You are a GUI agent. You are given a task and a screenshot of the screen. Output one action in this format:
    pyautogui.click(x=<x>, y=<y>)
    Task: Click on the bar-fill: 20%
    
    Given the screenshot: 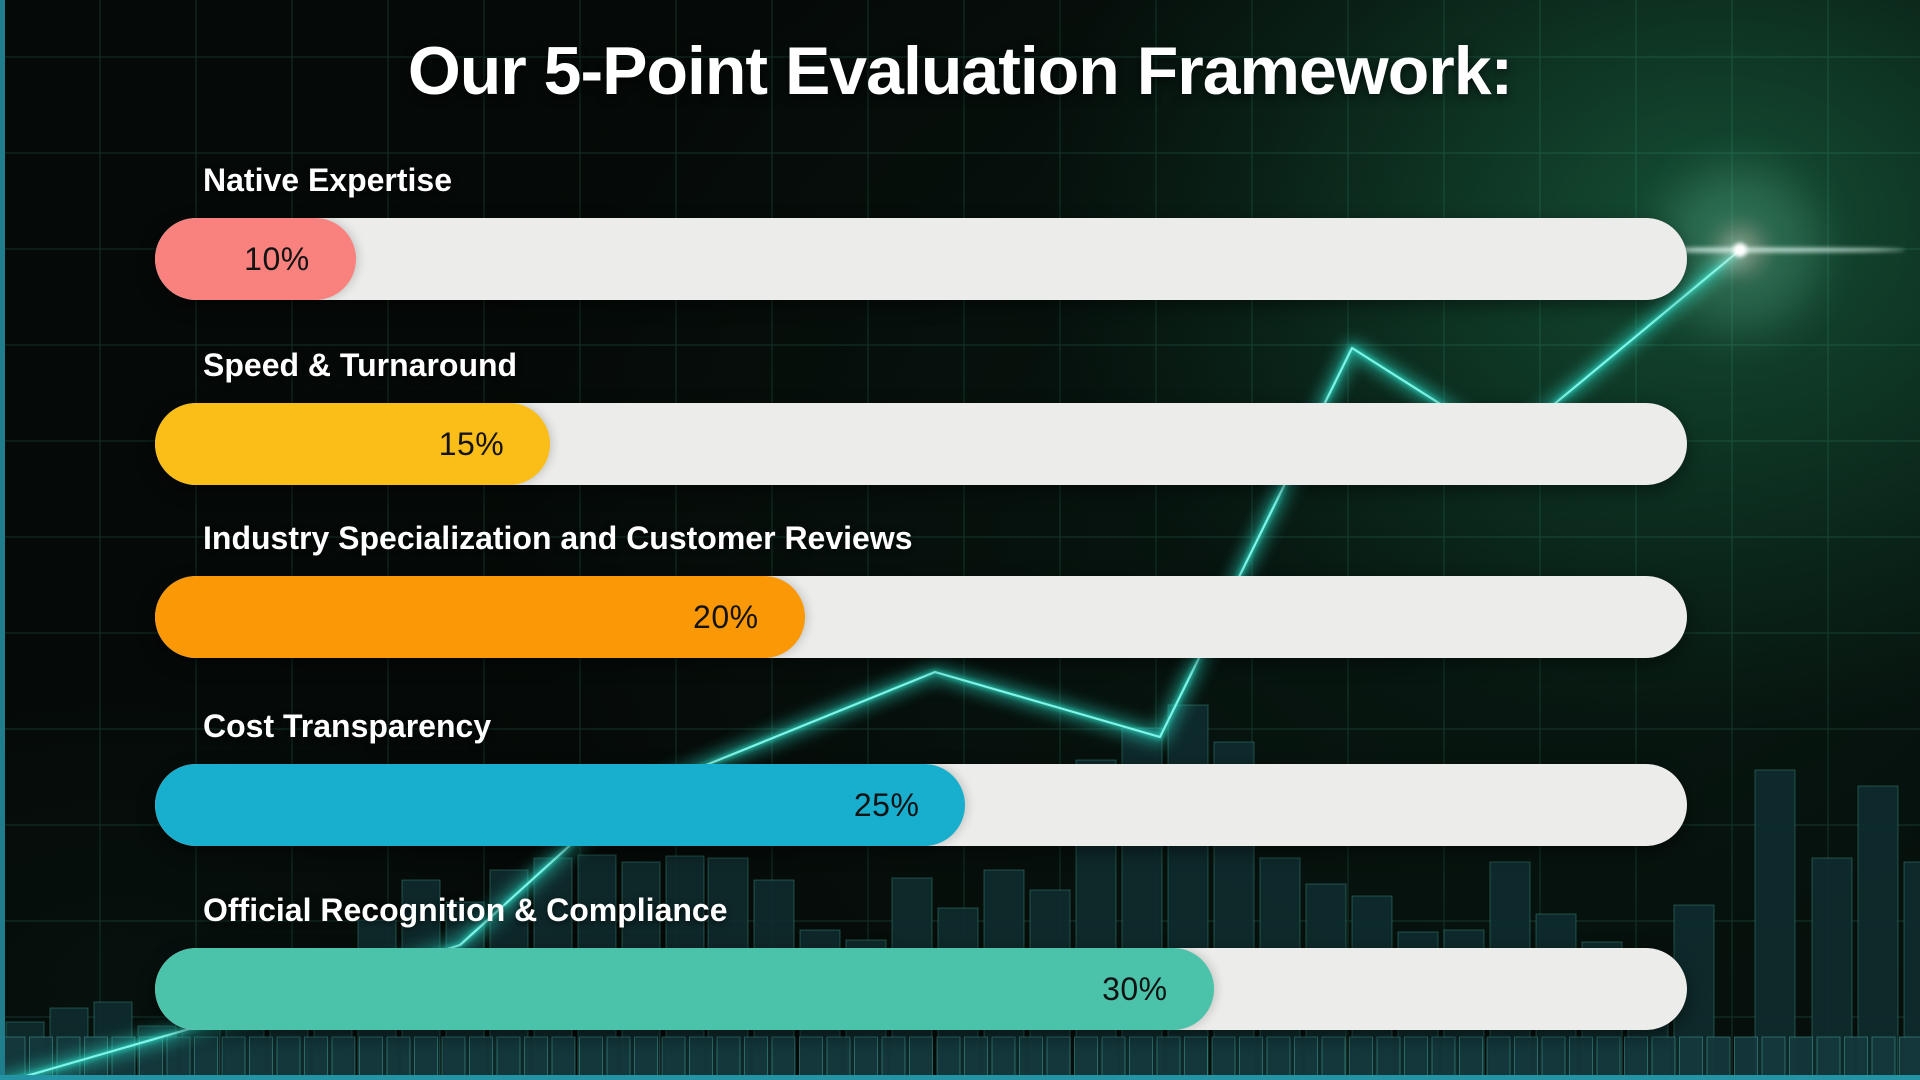 What is the action you would take?
    pyautogui.click(x=480, y=617)
    